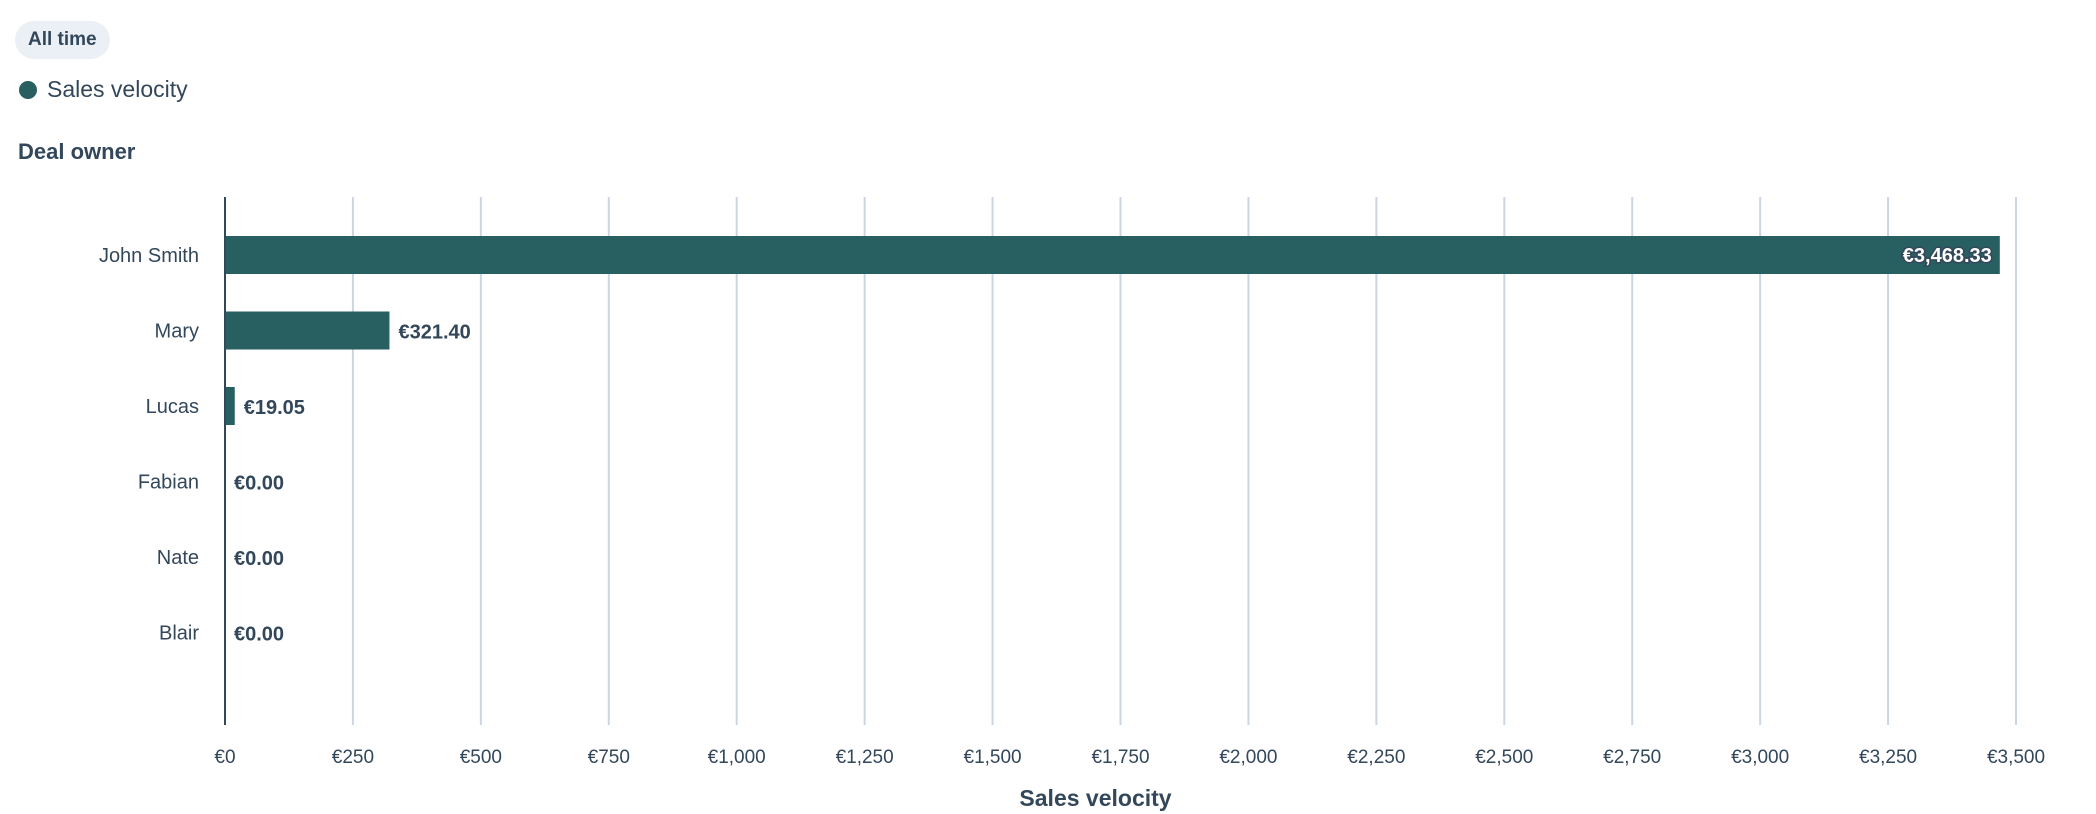  Describe the element at coordinates (77, 151) in the screenshot. I see `y-axis-title: Deal owner` at that location.